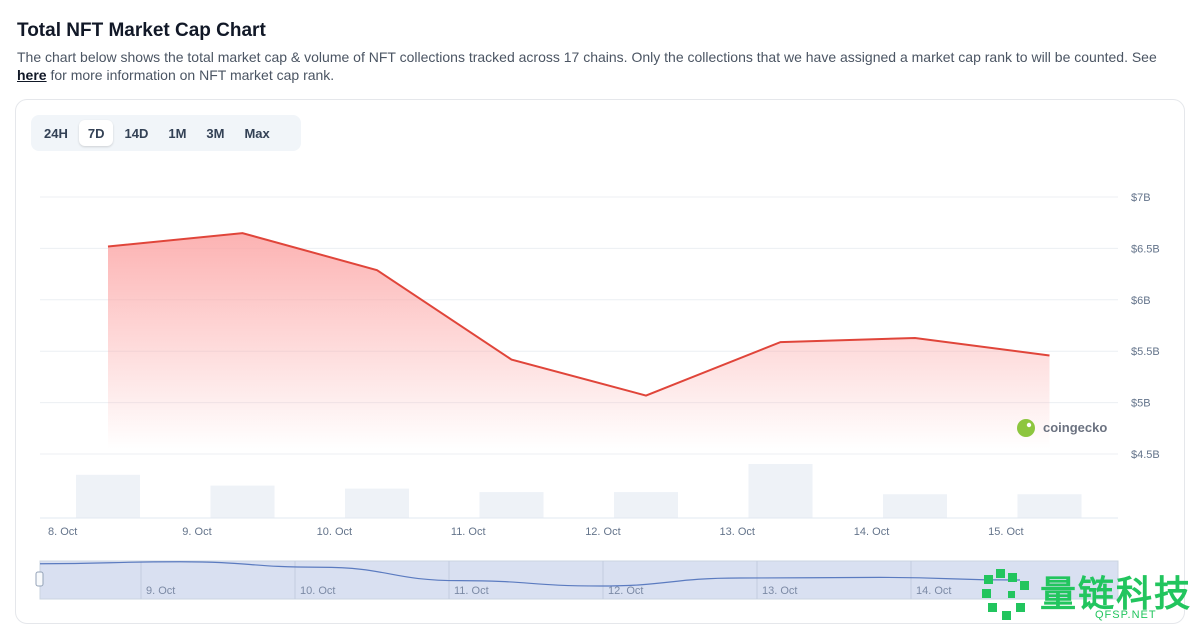 The height and width of the screenshot is (627, 1200). Describe the element at coordinates (471, 591) in the screenshot. I see `navigator-tick-label: 11. Oct` at that location.